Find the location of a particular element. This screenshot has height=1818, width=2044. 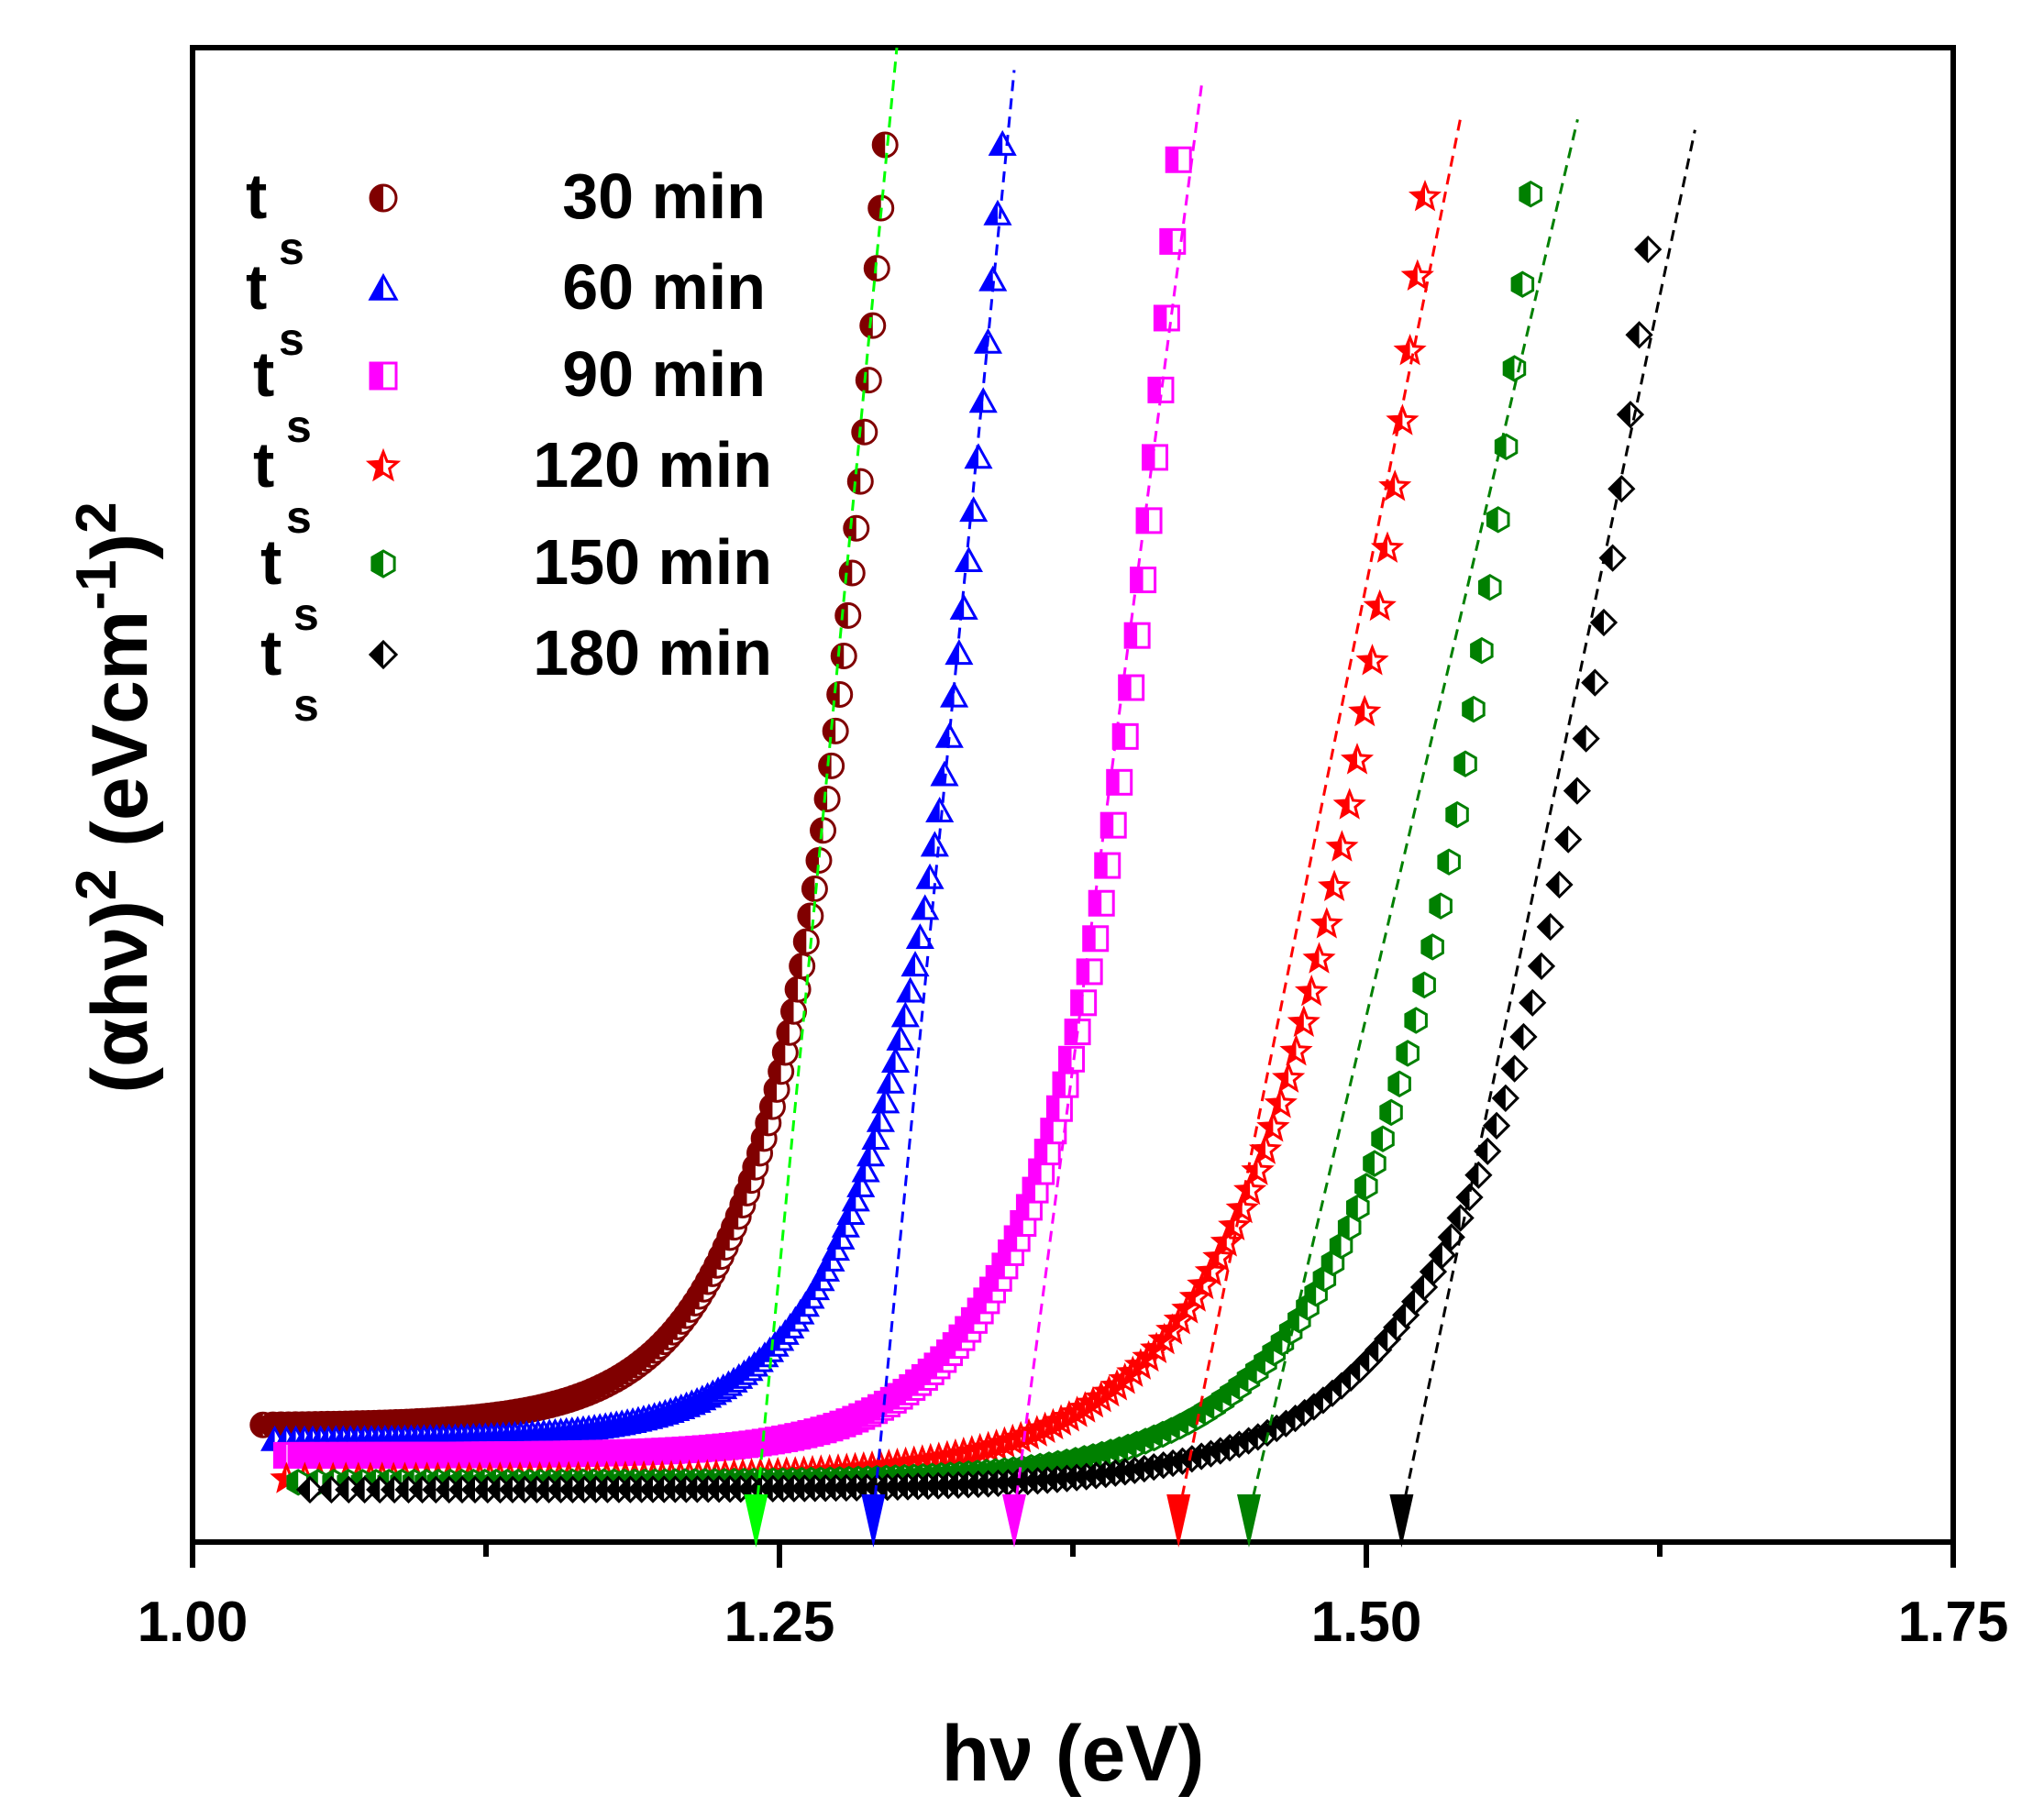

y-label-sup1: 2 is located at coordinates (97, 884).